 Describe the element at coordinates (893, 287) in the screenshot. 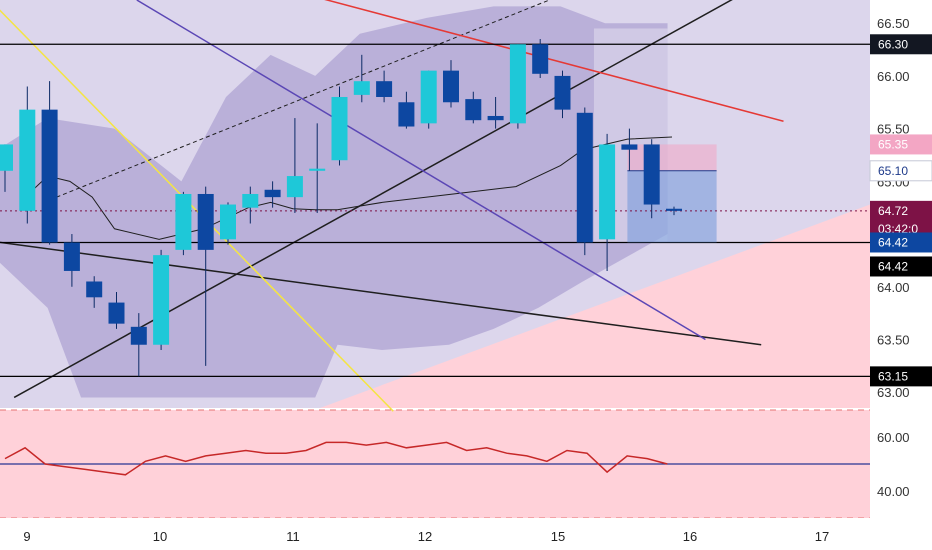

I see `price-tick-label: 64.00` at that location.